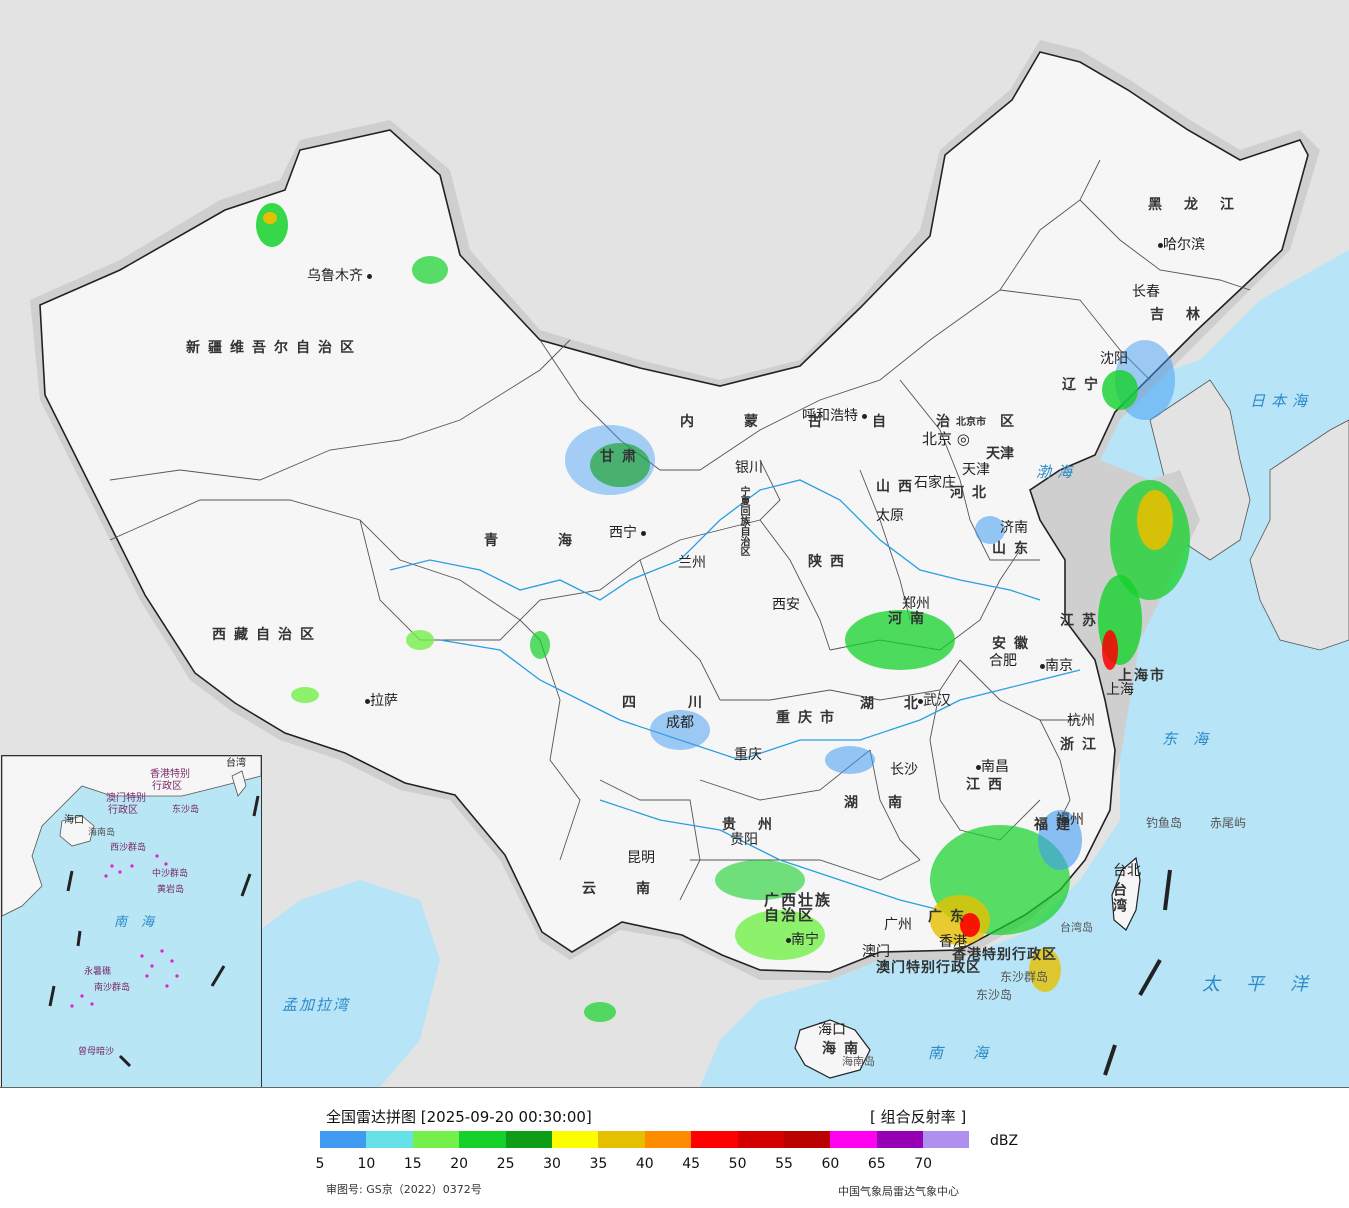 The width and height of the screenshot is (1349, 1208). What do you see at coordinates (366, 1164) in the screenshot?
I see `scale-tick-label: 10` at bounding box center [366, 1164].